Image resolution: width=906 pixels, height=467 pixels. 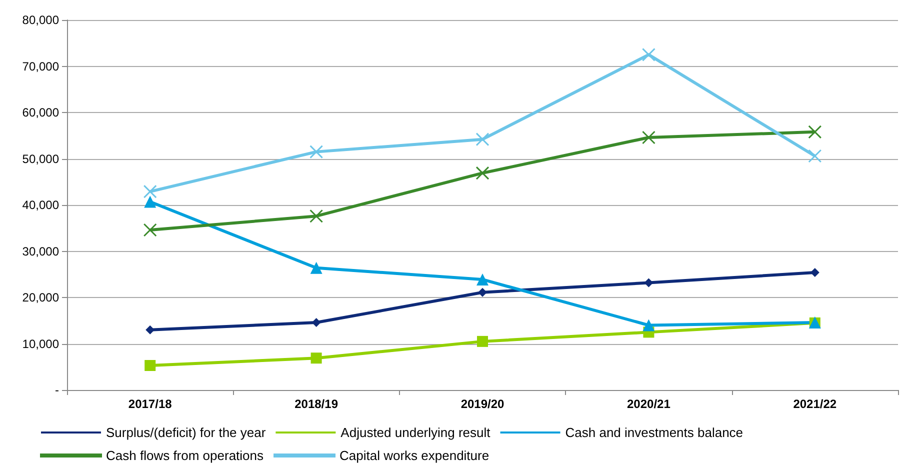 What do you see at coordinates (41, 20) in the screenshot?
I see `y-tick-label: 80,000` at bounding box center [41, 20].